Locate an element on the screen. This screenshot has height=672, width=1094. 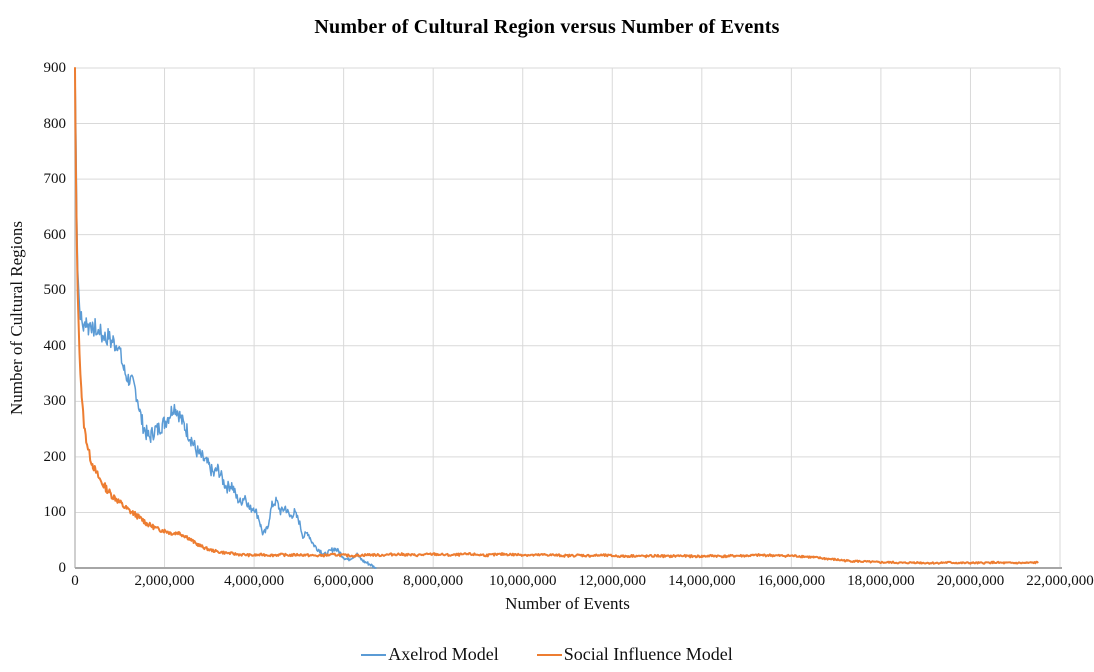
x-tick-label: 18,000,000 is located at coordinates (881, 581).